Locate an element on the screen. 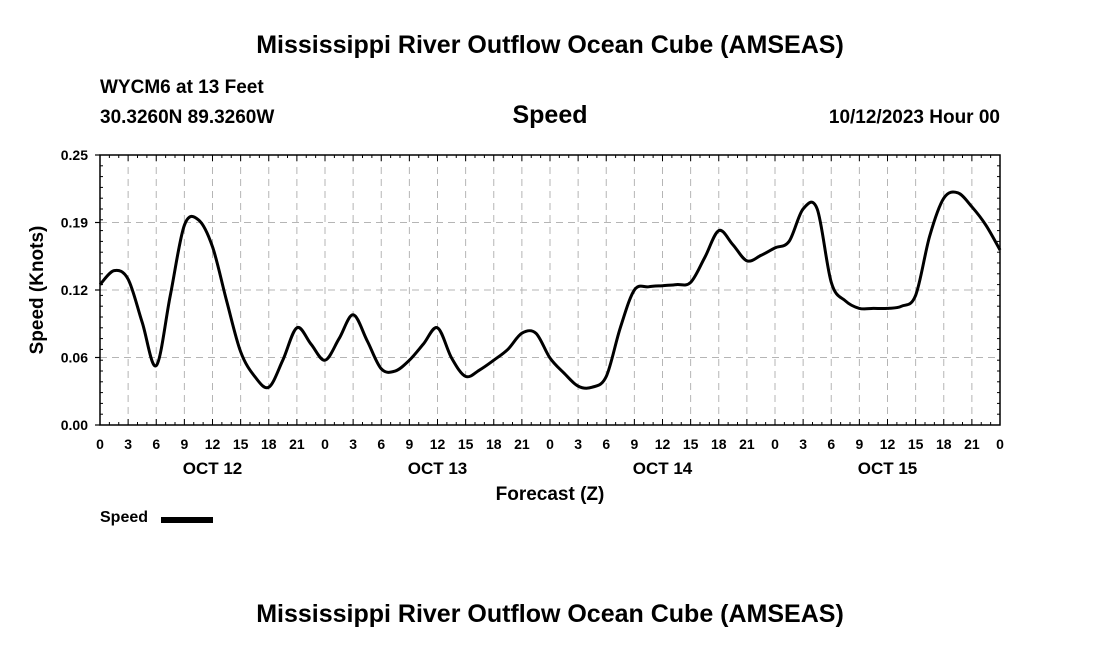  date-label: OCT 14 is located at coordinates (663, 468).